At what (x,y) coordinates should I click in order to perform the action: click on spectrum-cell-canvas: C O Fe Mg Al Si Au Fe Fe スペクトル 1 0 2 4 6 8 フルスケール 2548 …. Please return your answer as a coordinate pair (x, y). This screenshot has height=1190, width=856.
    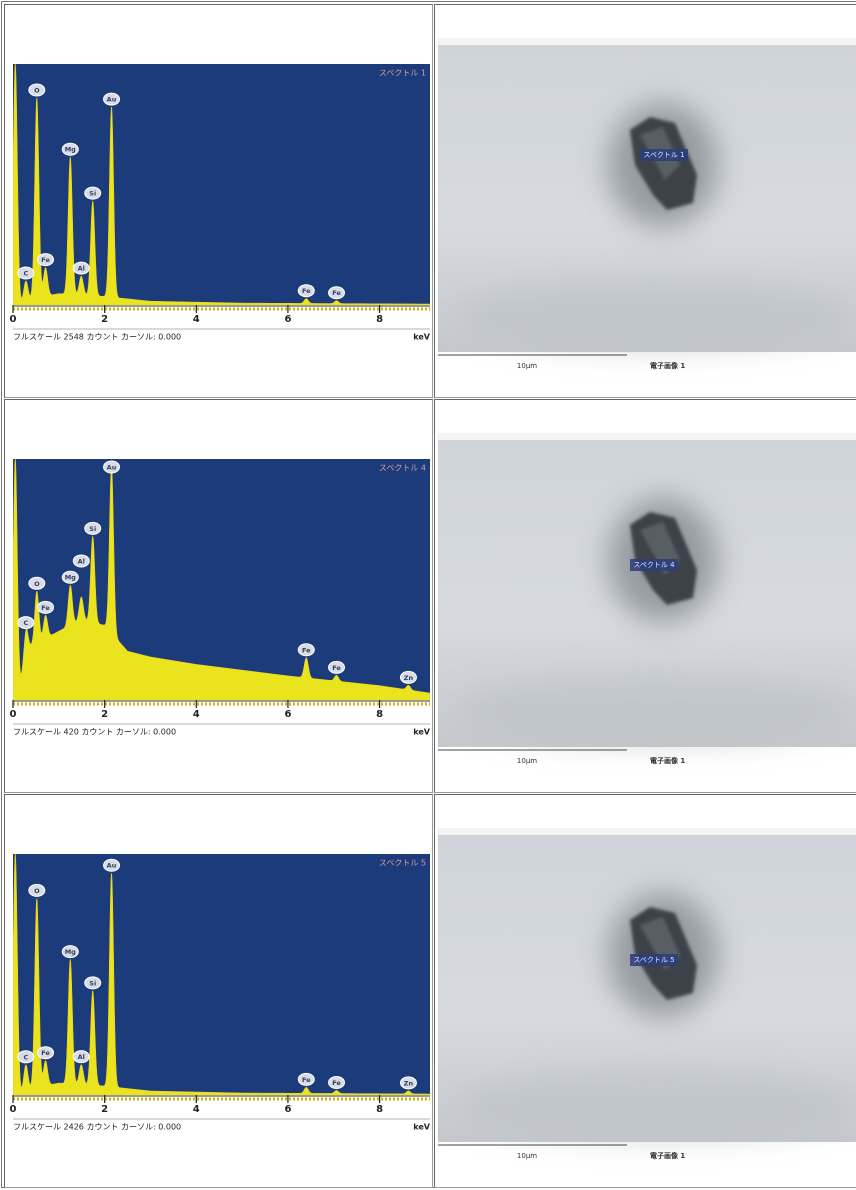
    Looking at the image, I should click on (220, 203).